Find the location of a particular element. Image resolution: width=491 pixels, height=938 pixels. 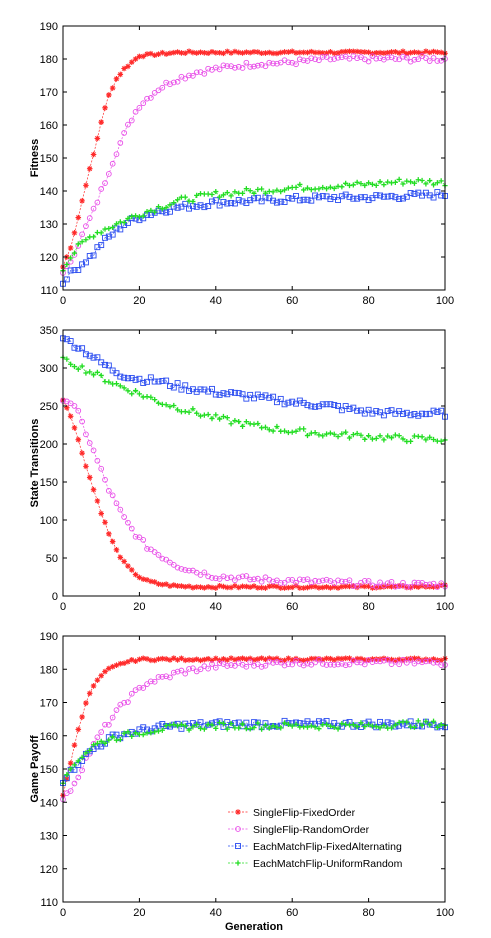

series-line-em_uniform is located at coordinates (254, 224).